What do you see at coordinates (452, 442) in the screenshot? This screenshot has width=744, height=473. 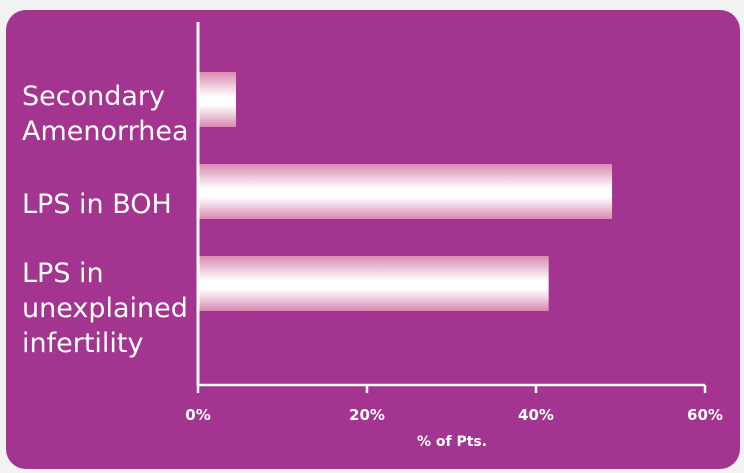 I see `x-axis-title: % of Pts.` at bounding box center [452, 442].